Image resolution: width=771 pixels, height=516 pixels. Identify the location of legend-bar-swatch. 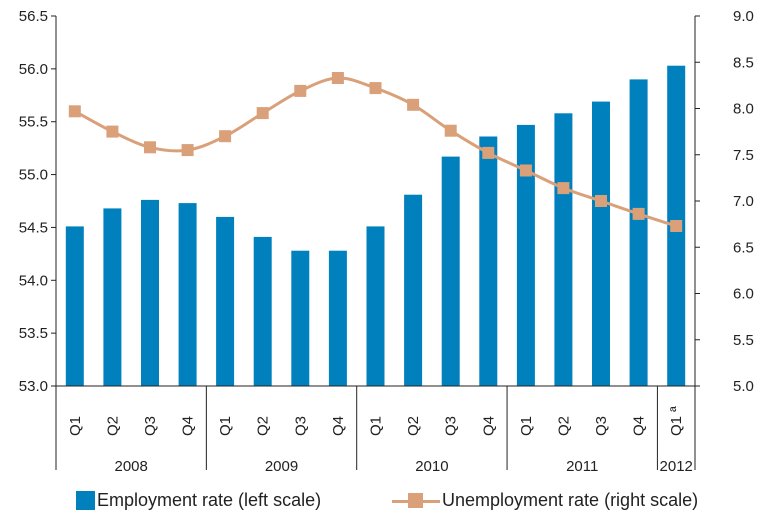
(85, 500).